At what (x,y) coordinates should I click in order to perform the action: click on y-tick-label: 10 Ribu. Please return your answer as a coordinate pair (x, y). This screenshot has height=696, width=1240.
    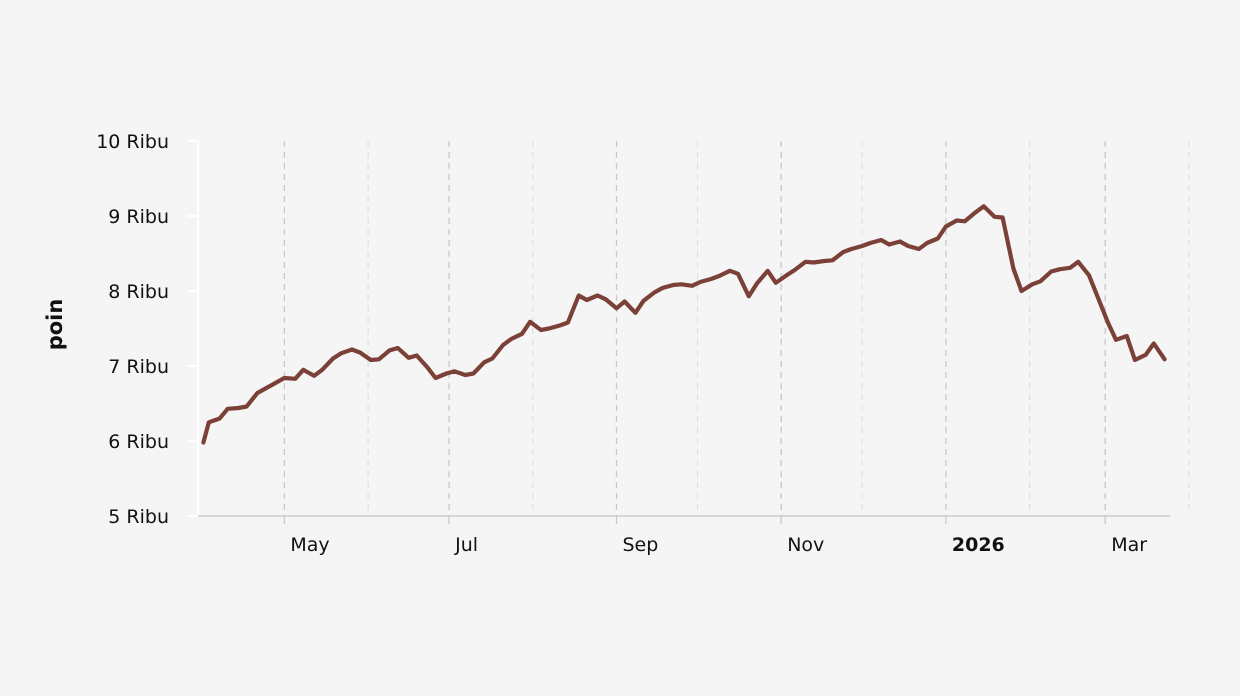
    Looking at the image, I should click on (132, 142).